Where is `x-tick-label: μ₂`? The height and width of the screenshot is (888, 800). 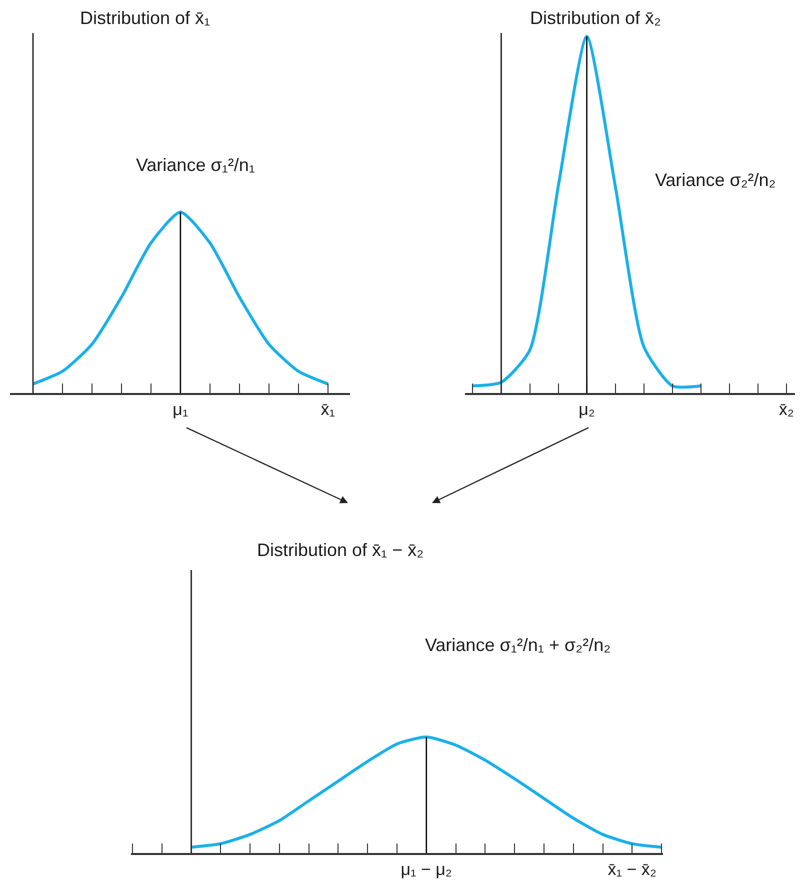
x-tick-label: μ₂ is located at coordinates (586, 410).